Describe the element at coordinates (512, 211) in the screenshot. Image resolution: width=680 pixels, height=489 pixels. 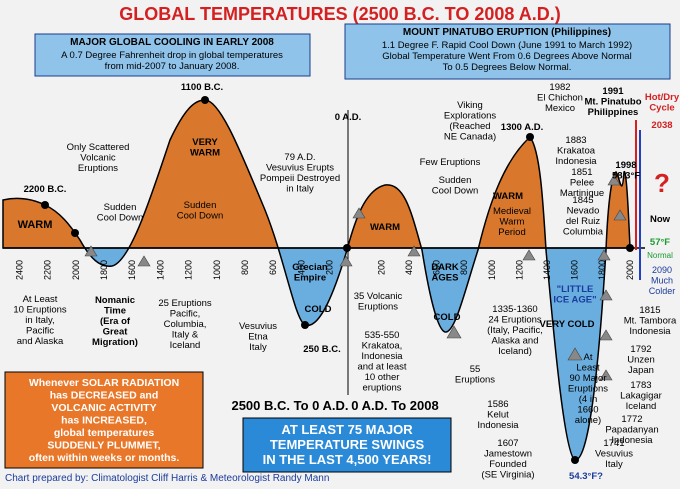
I see `text-line: Medieval` at that location.